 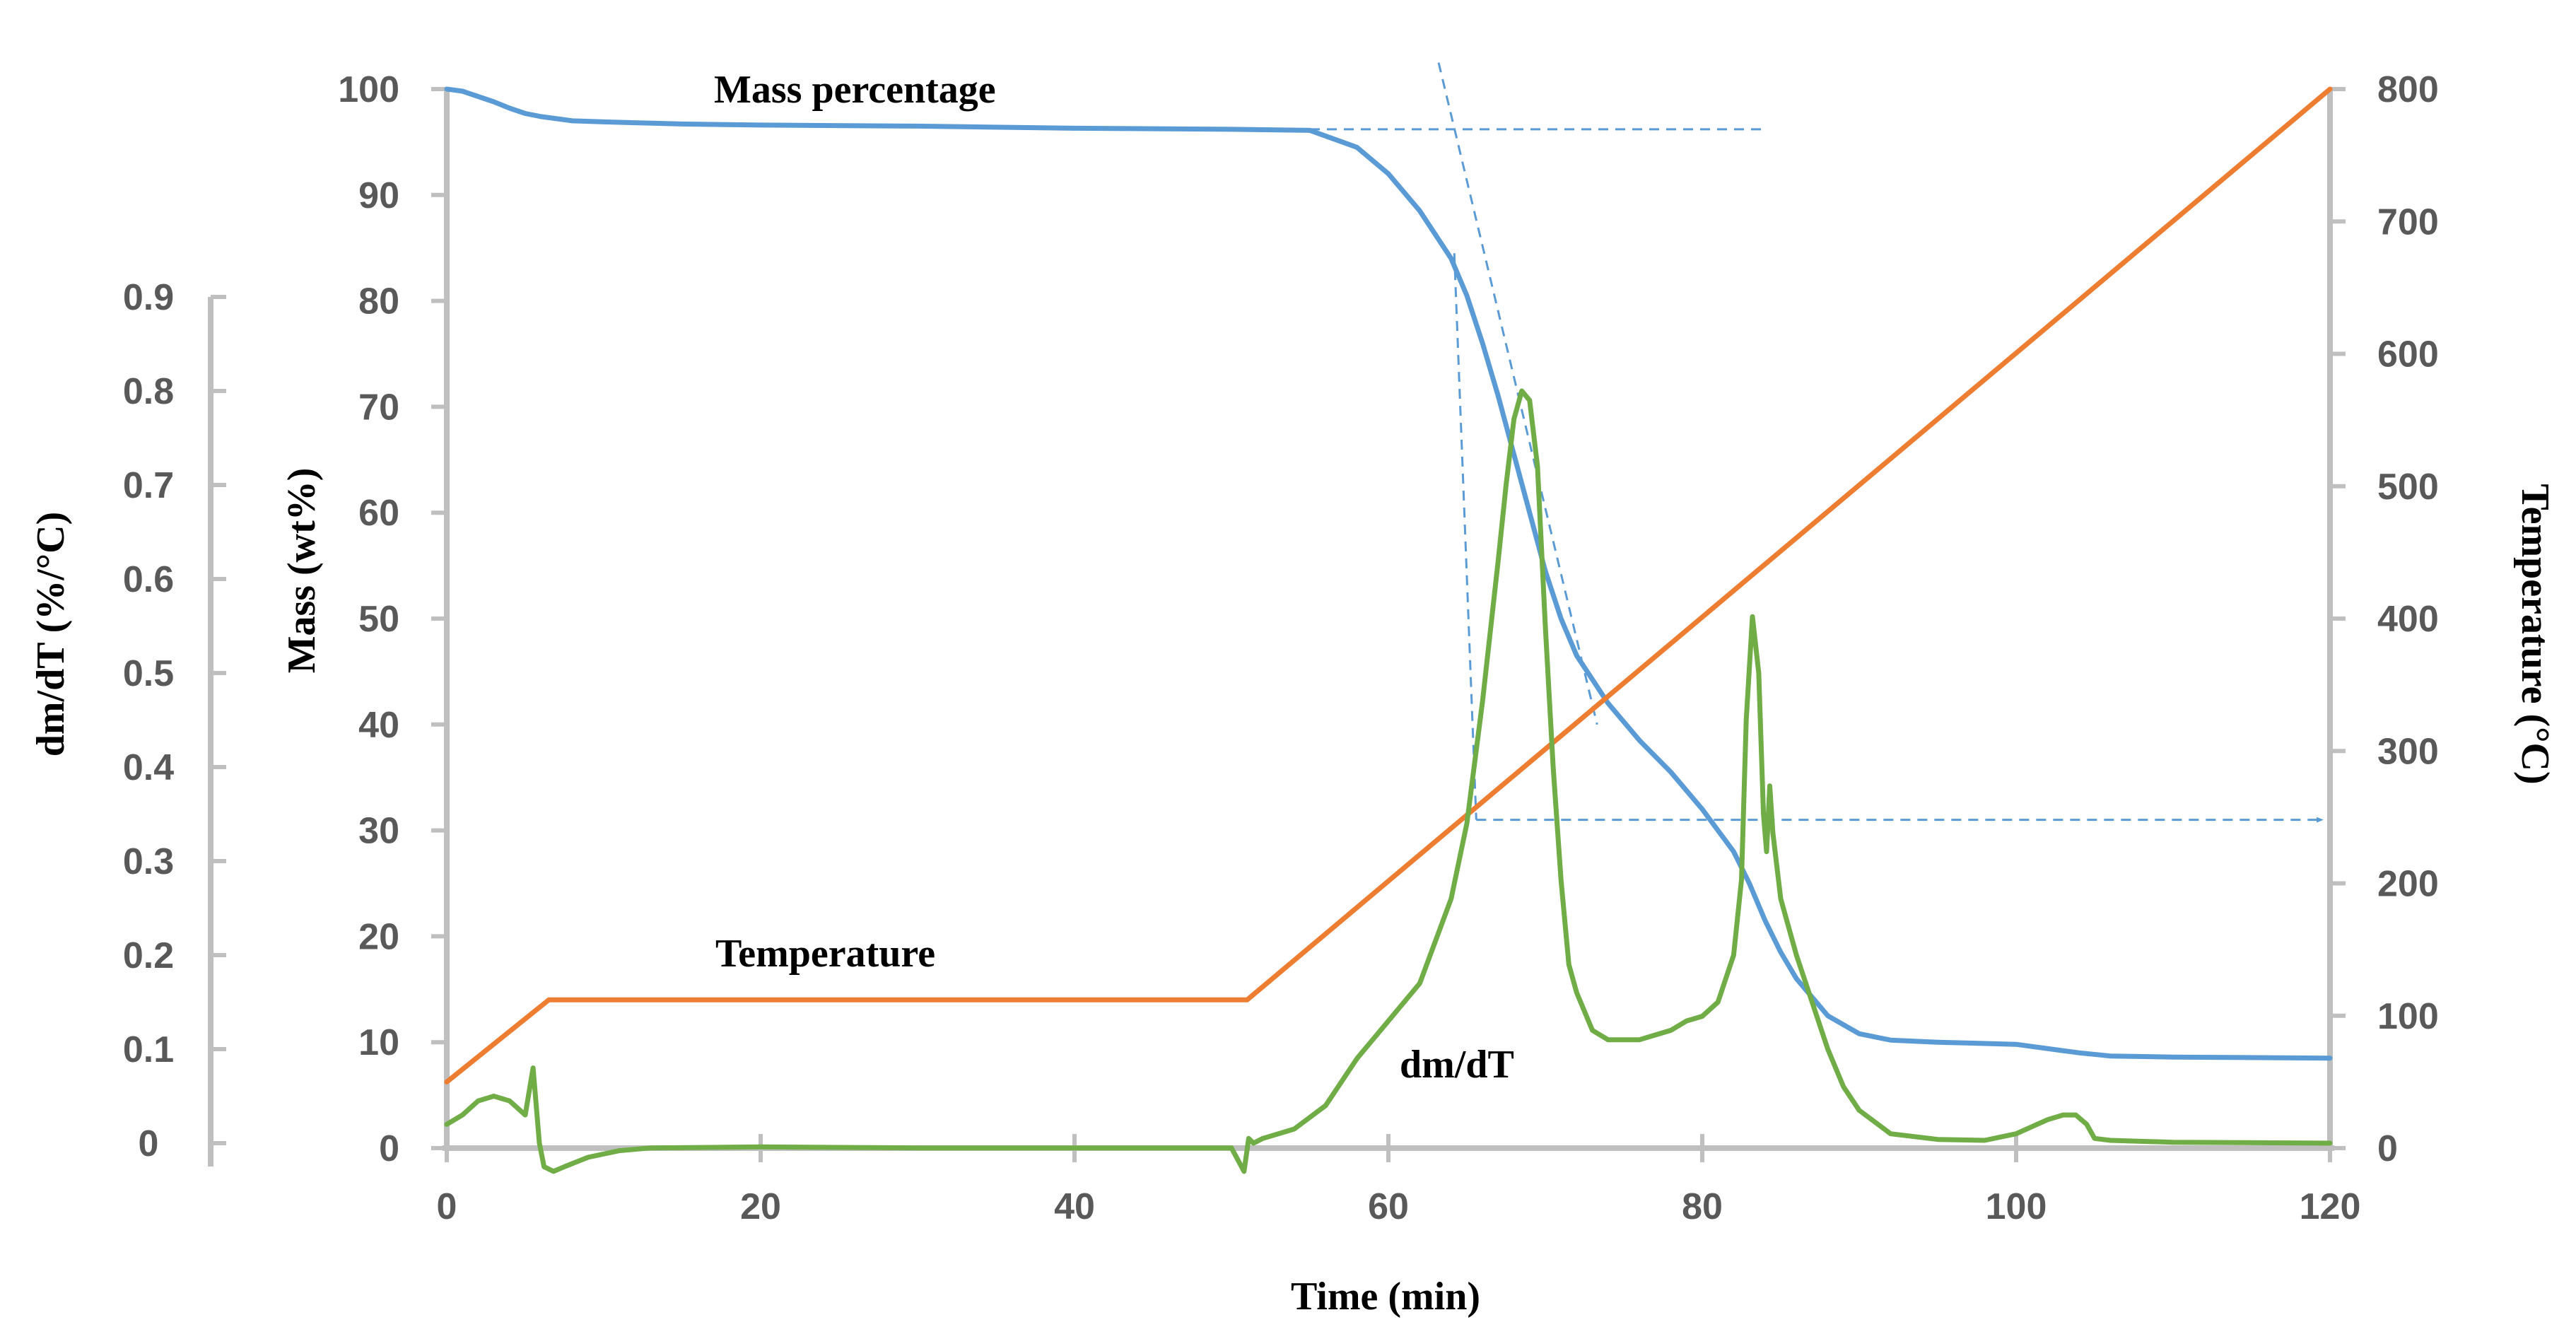 I want to click on dmdt-tick-label: 0.5, so click(x=149, y=673).